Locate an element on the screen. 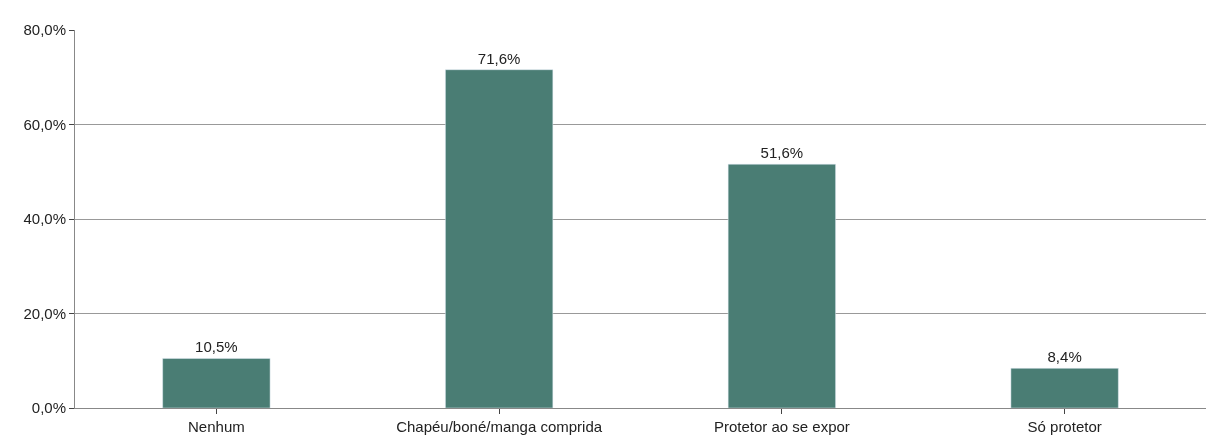  x-tick-label: Protetor ao se expor is located at coordinates (781, 426).